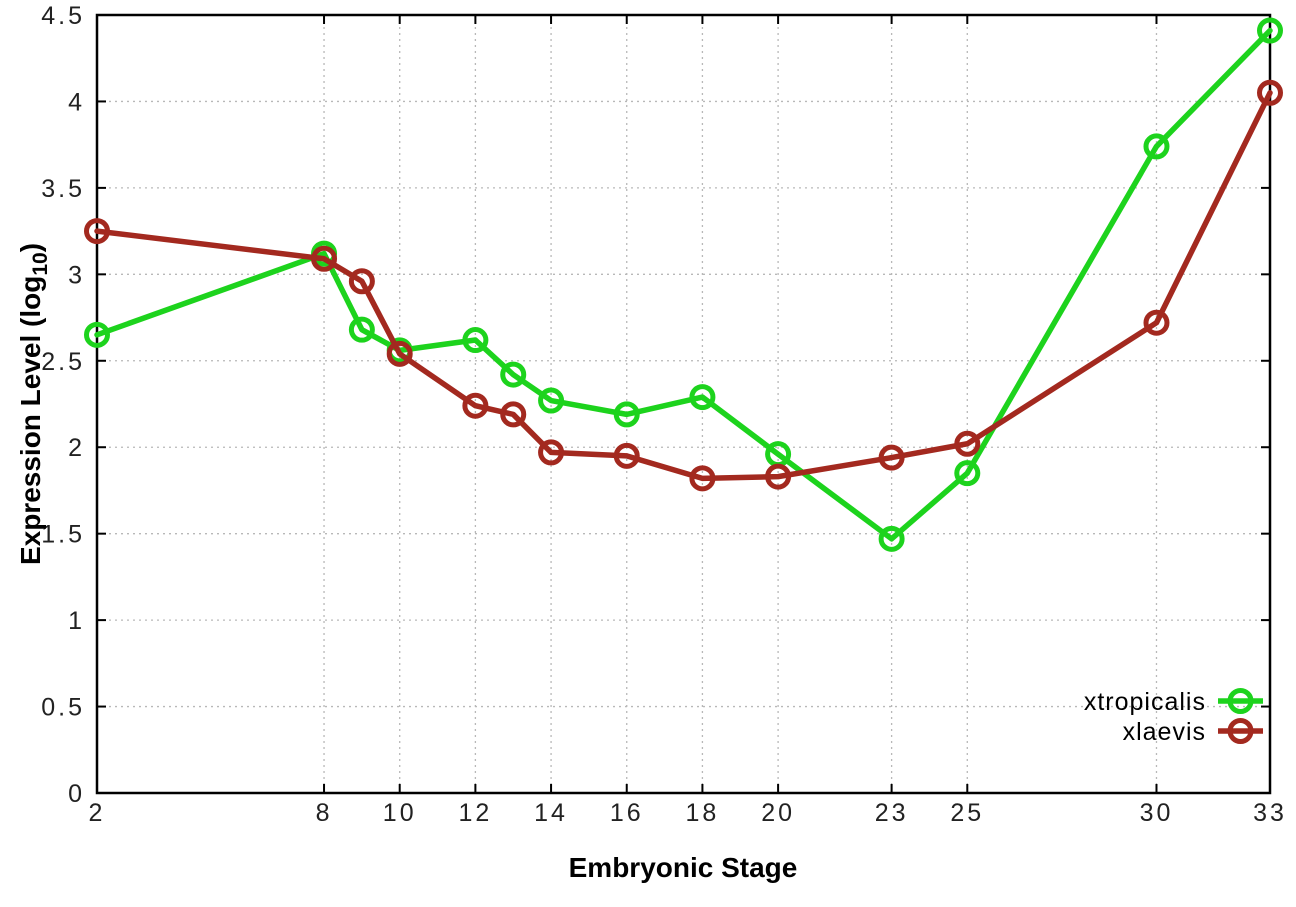 Image resolution: width=1296 pixels, height=907 pixels. What do you see at coordinates (1240, 701) in the screenshot?
I see `legend-sample-marker-xtropicalis` at bounding box center [1240, 701].